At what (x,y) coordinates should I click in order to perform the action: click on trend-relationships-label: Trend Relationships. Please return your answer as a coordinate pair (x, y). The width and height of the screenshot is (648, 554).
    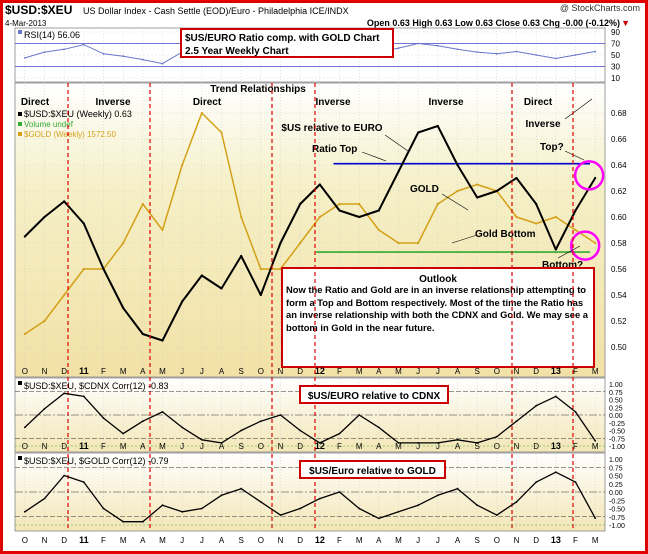
    Looking at the image, I should click on (258, 89).